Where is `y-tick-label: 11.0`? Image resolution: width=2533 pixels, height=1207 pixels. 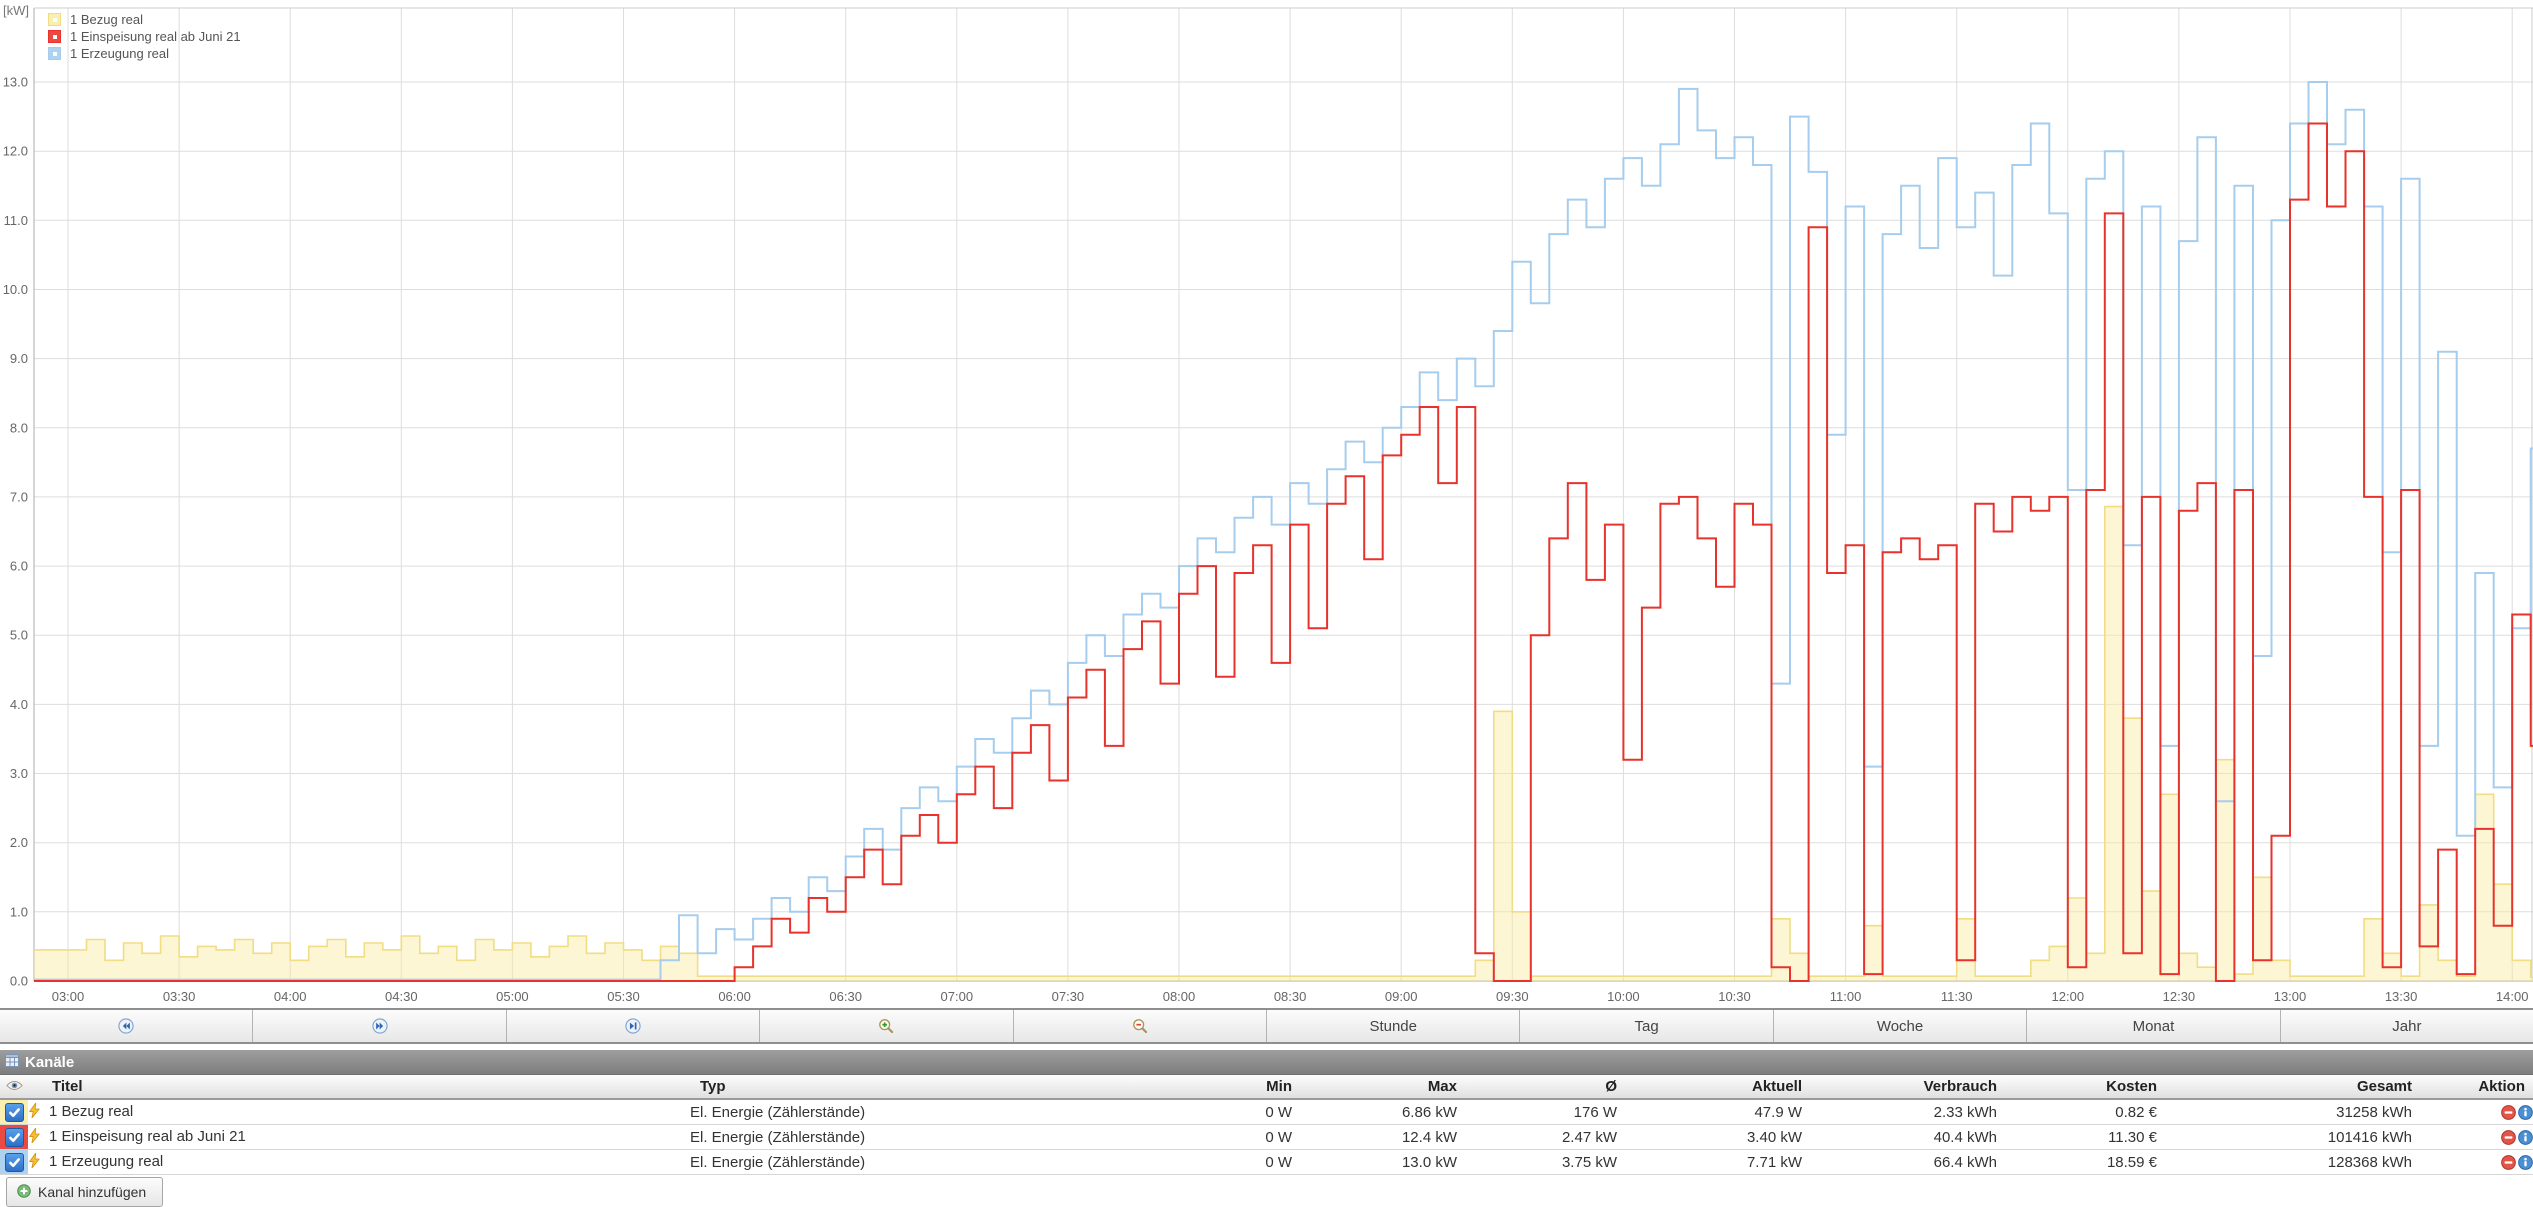
y-tick-label: 11.0 is located at coordinates (16, 220).